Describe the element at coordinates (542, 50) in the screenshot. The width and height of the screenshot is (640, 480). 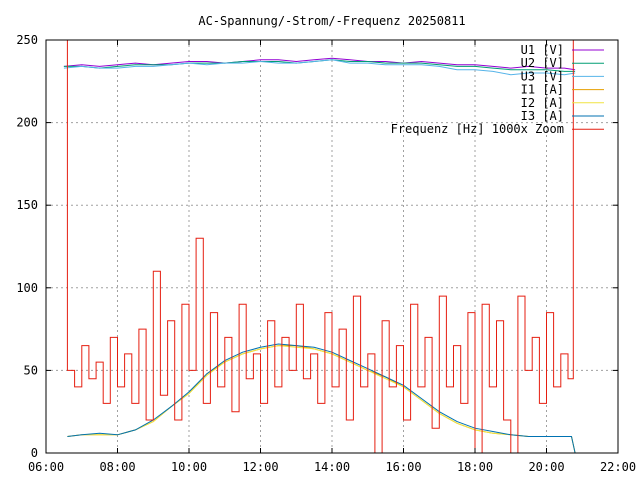
I see `legend-label: U1 [V]` at that location.